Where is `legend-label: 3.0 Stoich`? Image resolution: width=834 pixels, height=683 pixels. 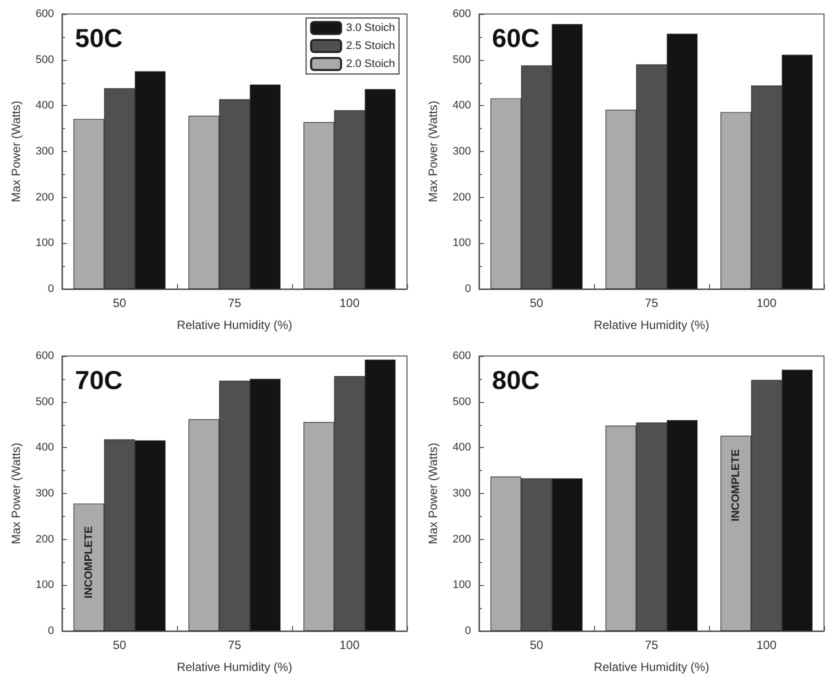 legend-label: 3.0 Stoich is located at coordinates (370, 28).